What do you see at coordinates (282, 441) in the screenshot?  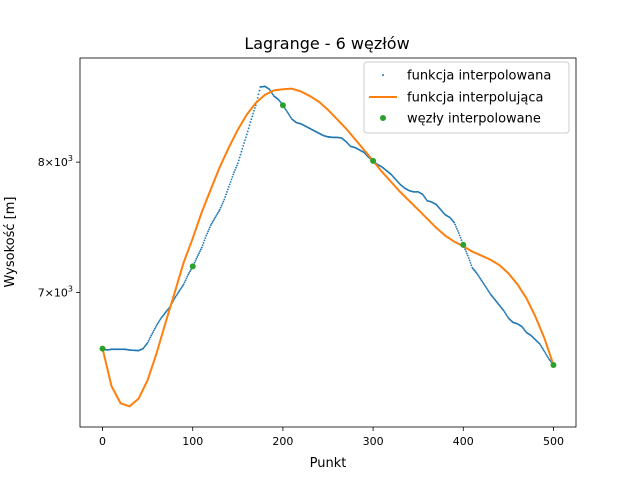 I see `x-tick-label: 200` at bounding box center [282, 441].